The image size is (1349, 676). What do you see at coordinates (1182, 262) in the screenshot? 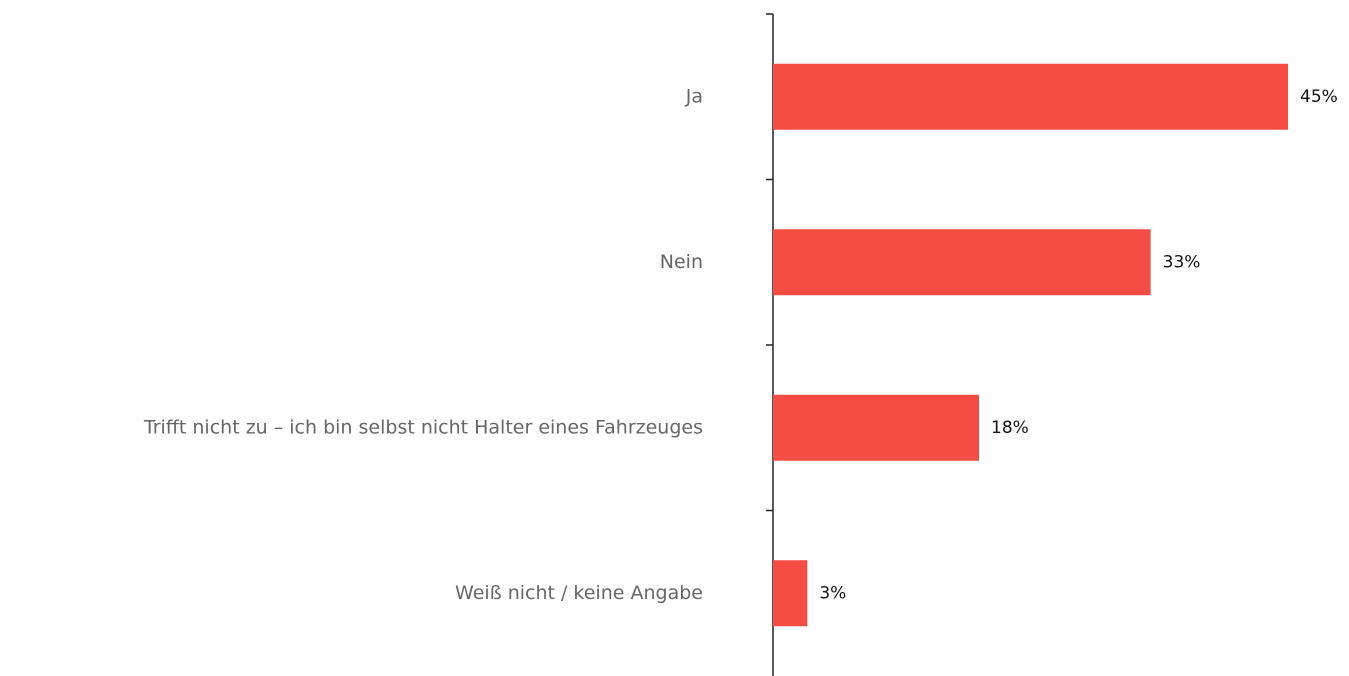
I see `value-label: 33%` at bounding box center [1182, 262].